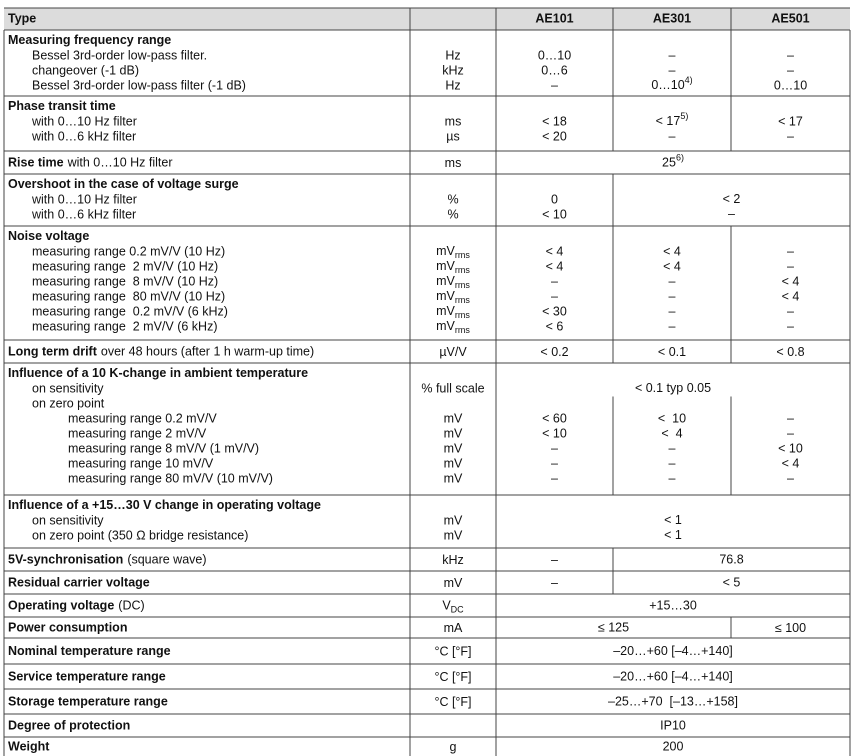  I want to click on title: Nominal temperature range, so click(89, 651).